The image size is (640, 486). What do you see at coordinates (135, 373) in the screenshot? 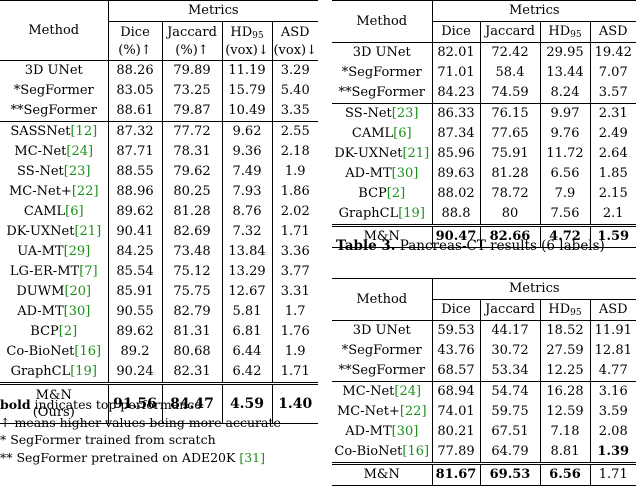
I see `dice-cell: 90.24` at bounding box center [135, 373].